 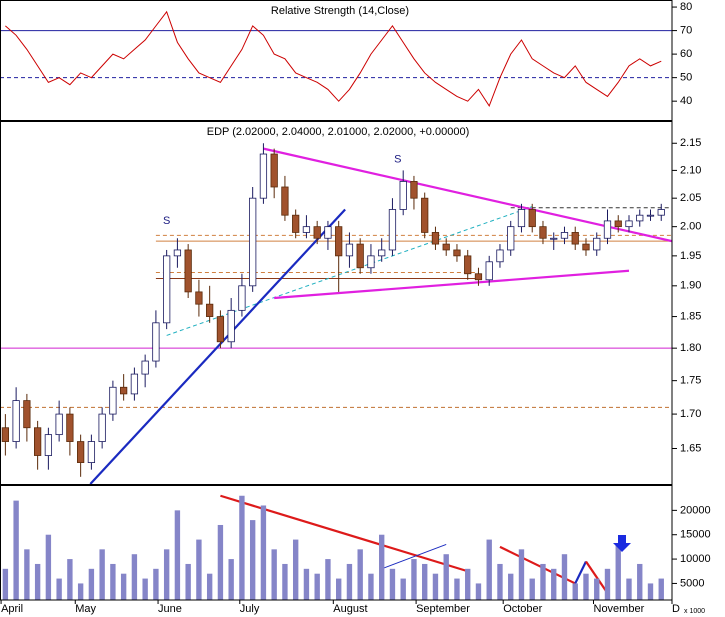 What do you see at coordinates (166, 221) in the screenshot?
I see `annotation: S` at bounding box center [166, 221].